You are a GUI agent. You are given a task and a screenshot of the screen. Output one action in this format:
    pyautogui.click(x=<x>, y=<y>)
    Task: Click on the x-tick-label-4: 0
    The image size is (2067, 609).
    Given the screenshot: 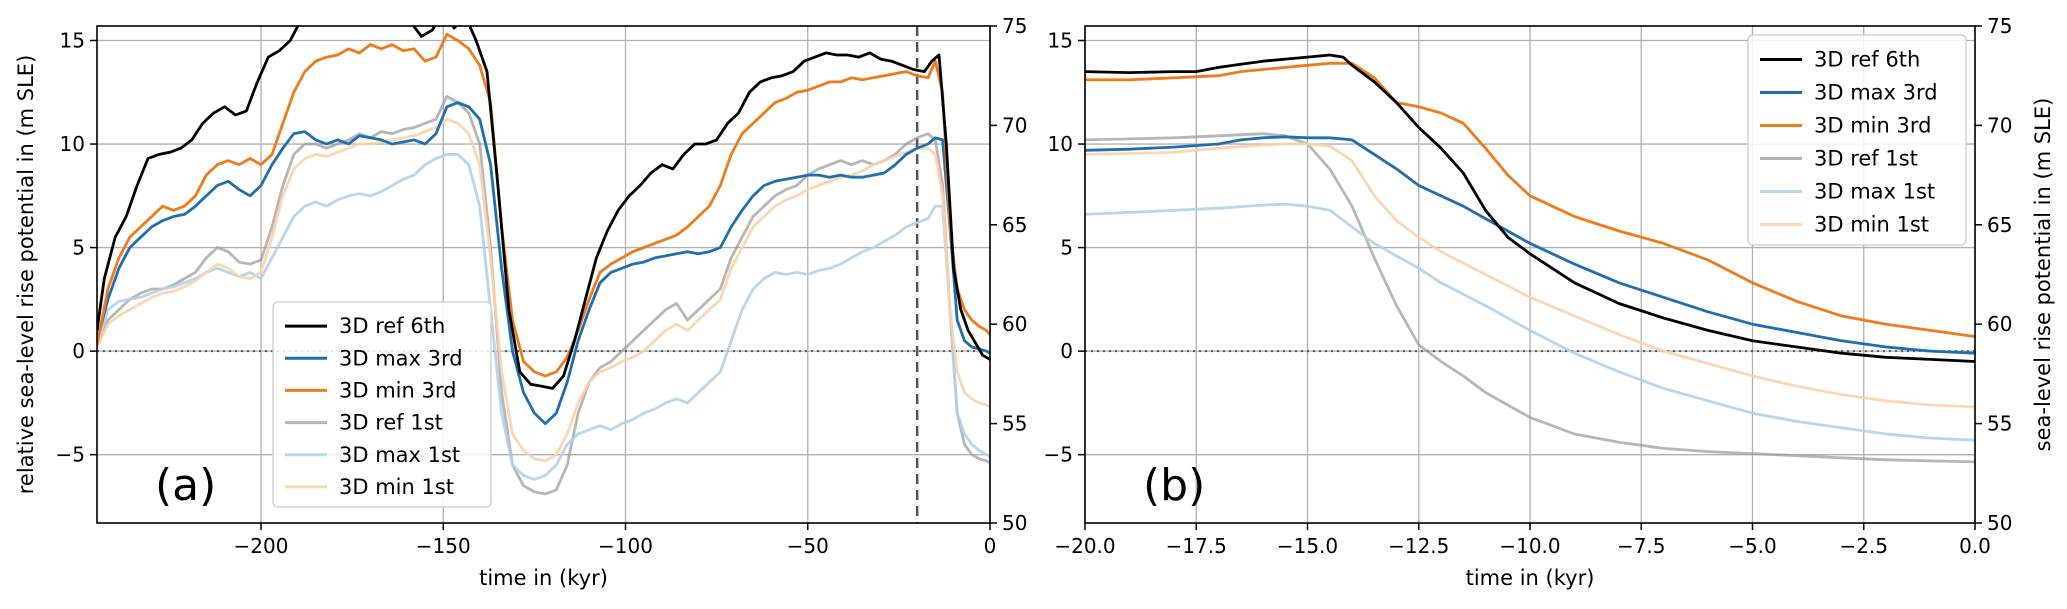 What is the action you would take?
    pyautogui.click(x=990, y=546)
    